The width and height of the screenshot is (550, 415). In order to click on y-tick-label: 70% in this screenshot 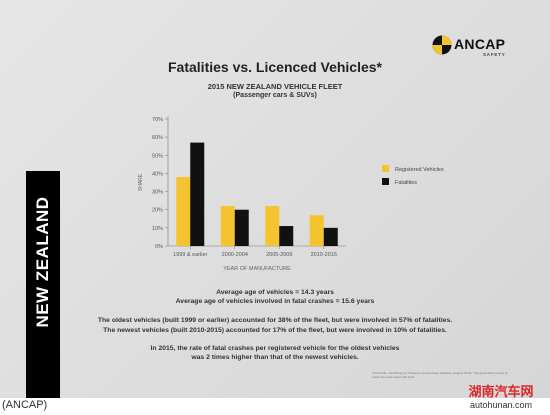, I will do `click(157, 120)`.